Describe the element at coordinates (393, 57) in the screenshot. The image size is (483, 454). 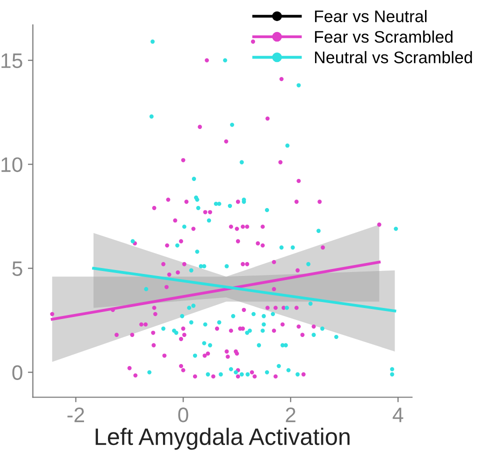
I see `legend-label: Neutral vs Scrambled` at that location.